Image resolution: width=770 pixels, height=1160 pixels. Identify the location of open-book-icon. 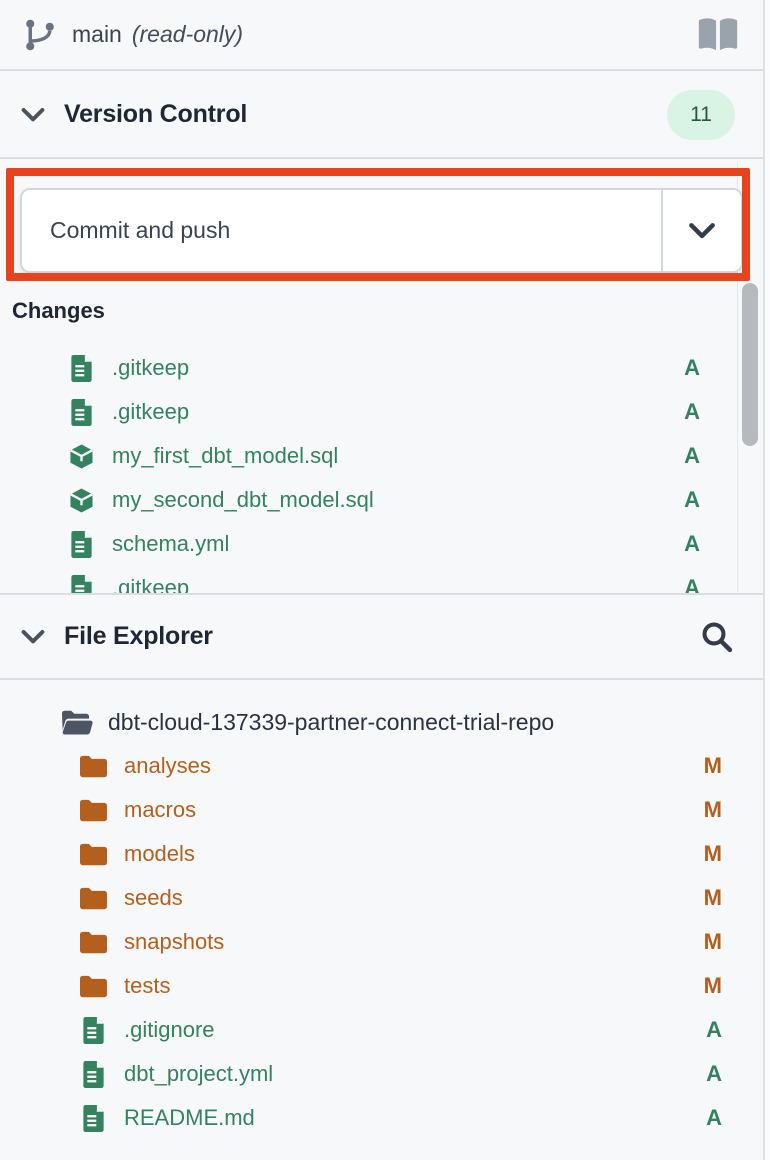
(718, 35).